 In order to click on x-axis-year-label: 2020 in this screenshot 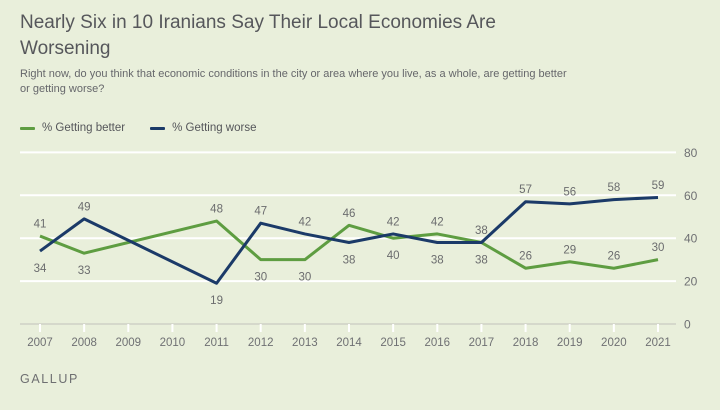, I will do `click(614, 343)`.